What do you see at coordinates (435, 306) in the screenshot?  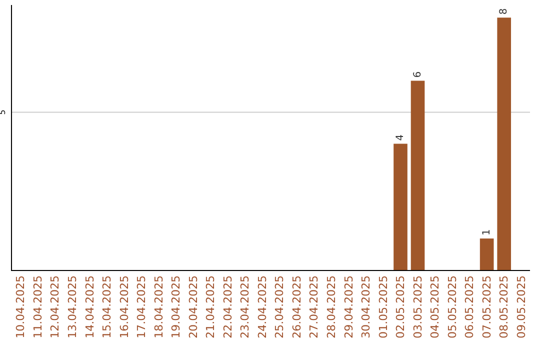 I see `x-tick-label: 04.05.2025` at bounding box center [435, 306].